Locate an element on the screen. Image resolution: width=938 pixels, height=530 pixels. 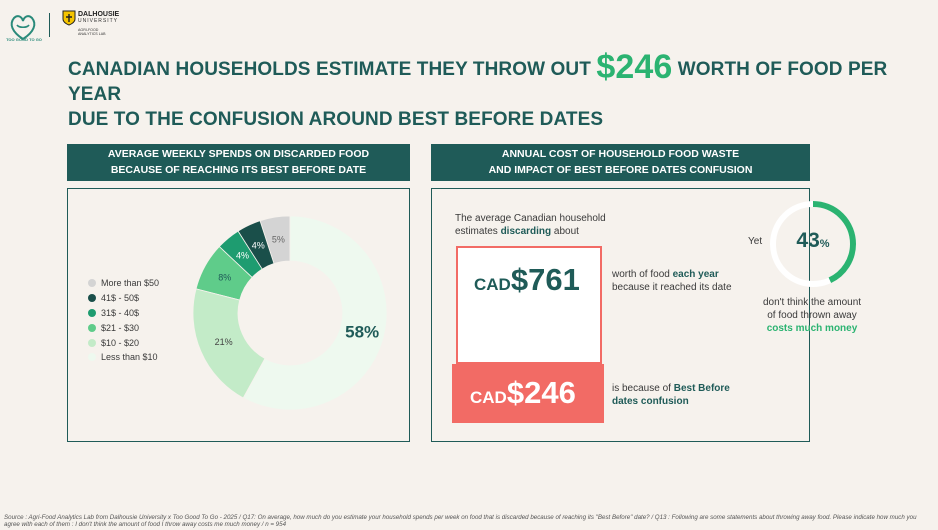
confusion-desc-line-2: dates confusion is located at coordinates (671, 401).